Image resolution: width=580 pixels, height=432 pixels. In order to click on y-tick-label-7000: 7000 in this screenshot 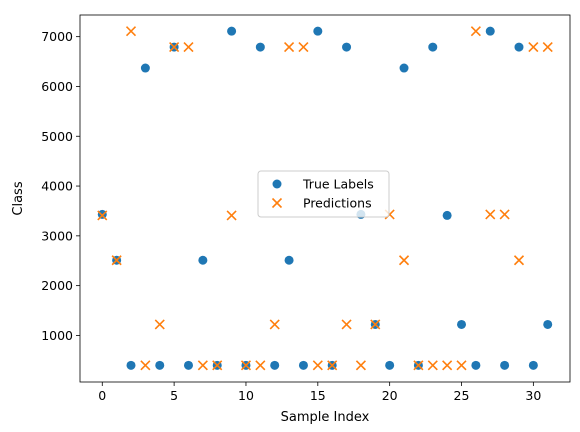, I will do `click(57, 36)`.